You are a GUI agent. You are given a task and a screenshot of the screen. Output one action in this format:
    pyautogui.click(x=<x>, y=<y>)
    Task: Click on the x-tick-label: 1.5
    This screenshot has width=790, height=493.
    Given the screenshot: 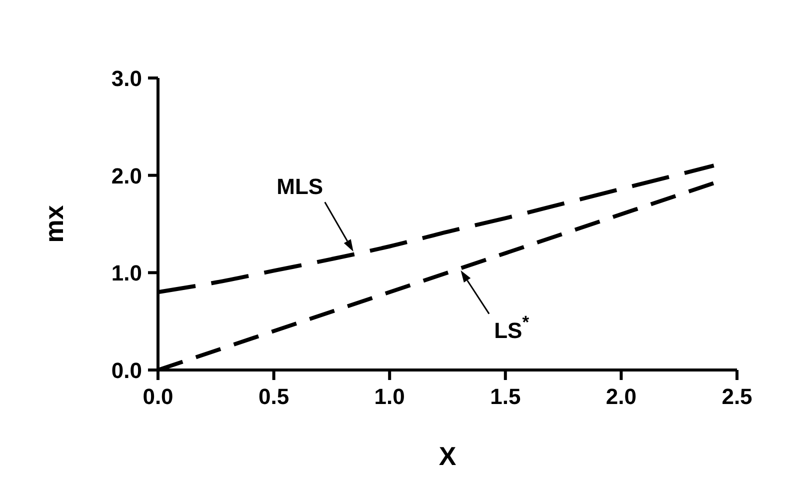 What is the action you would take?
    pyautogui.click(x=505, y=396)
    